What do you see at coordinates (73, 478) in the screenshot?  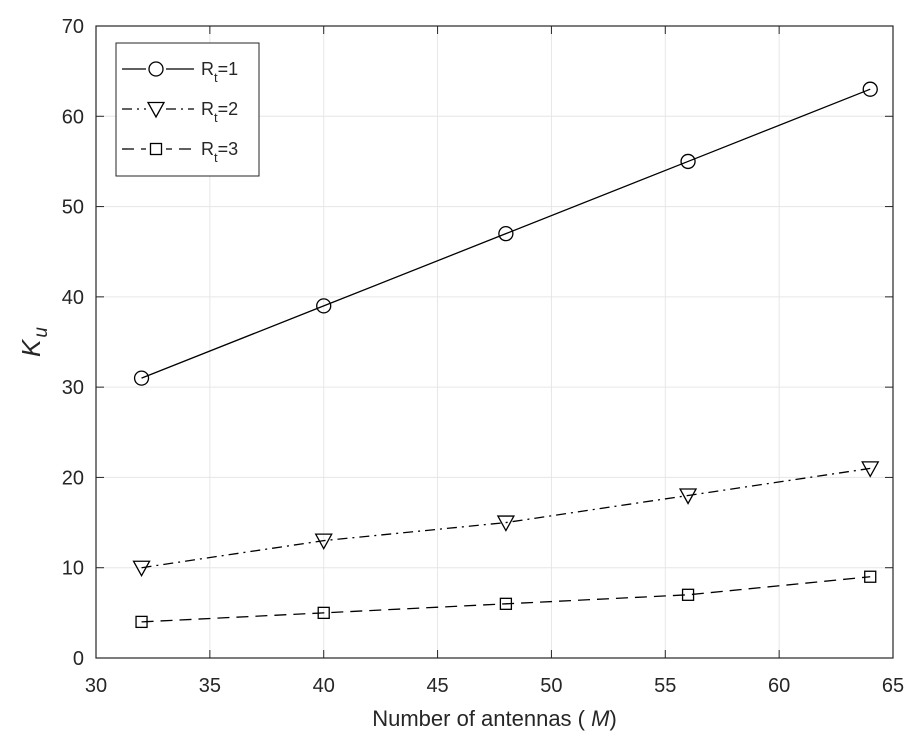 I see `y-tick-label: 20` at bounding box center [73, 478].